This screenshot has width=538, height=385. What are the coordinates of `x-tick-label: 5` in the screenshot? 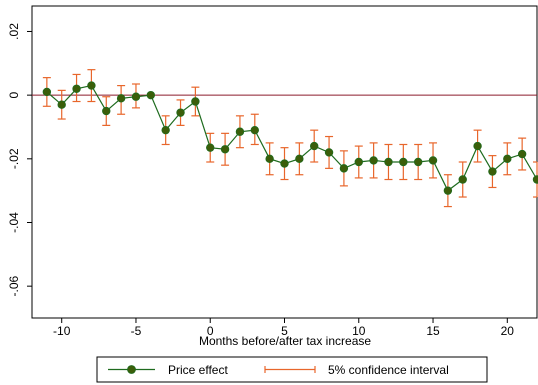 It's located at (284, 331).